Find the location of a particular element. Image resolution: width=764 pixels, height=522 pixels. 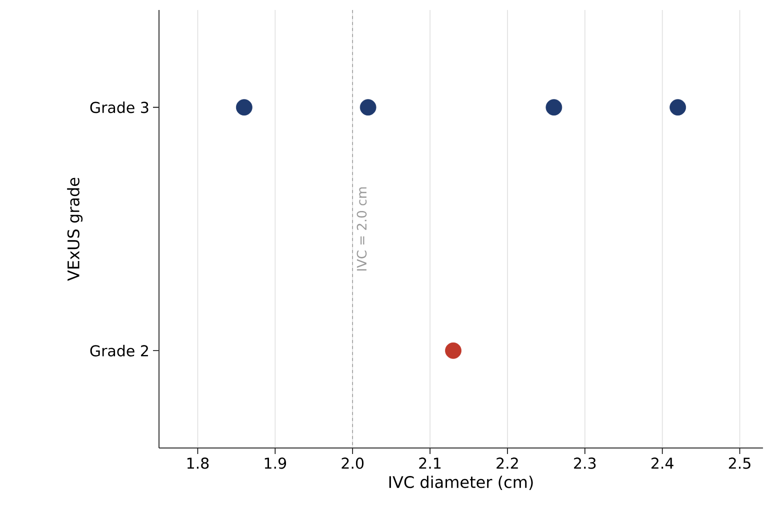

x-tick-label: 2.1 is located at coordinates (430, 463).